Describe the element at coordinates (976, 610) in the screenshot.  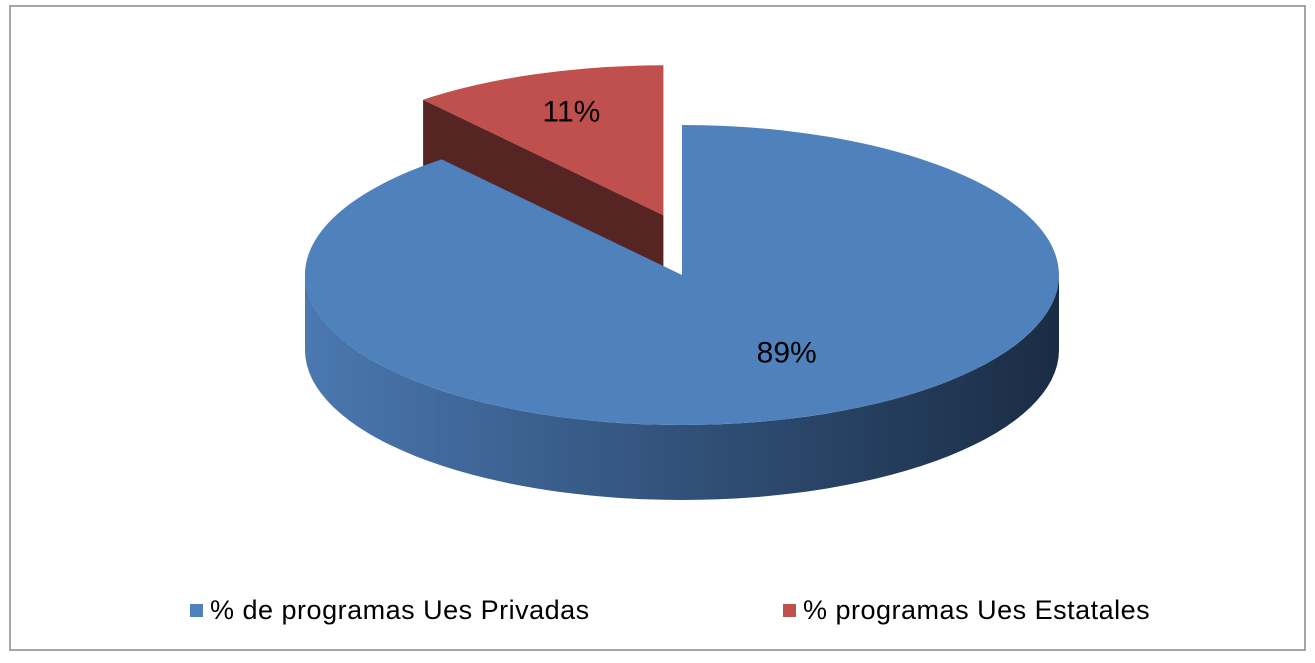
I see `legend-label: % programas Ues Estatales` at that location.